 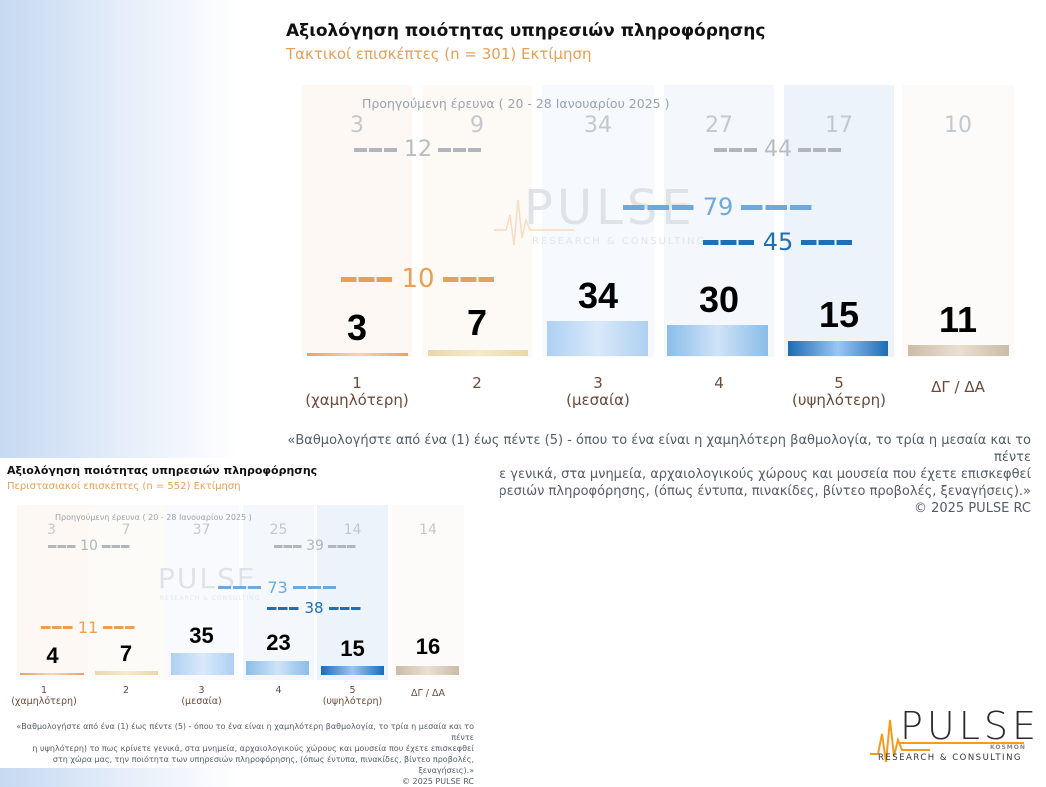 I want to click on watermark-pulse-icon, so click(x=534, y=222).